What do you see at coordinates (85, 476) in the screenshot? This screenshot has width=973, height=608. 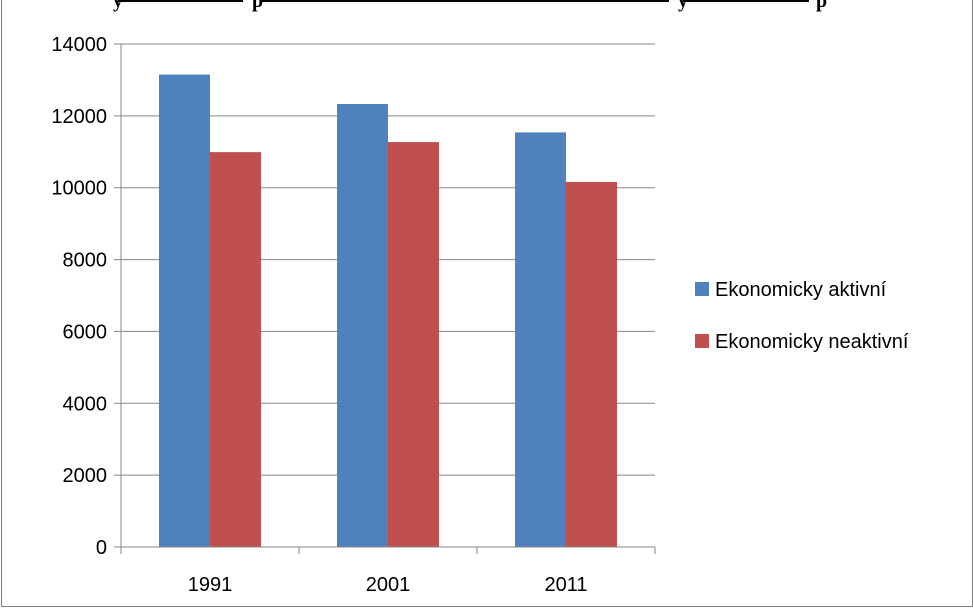 I see `y-tick-label: 2000` at bounding box center [85, 476].